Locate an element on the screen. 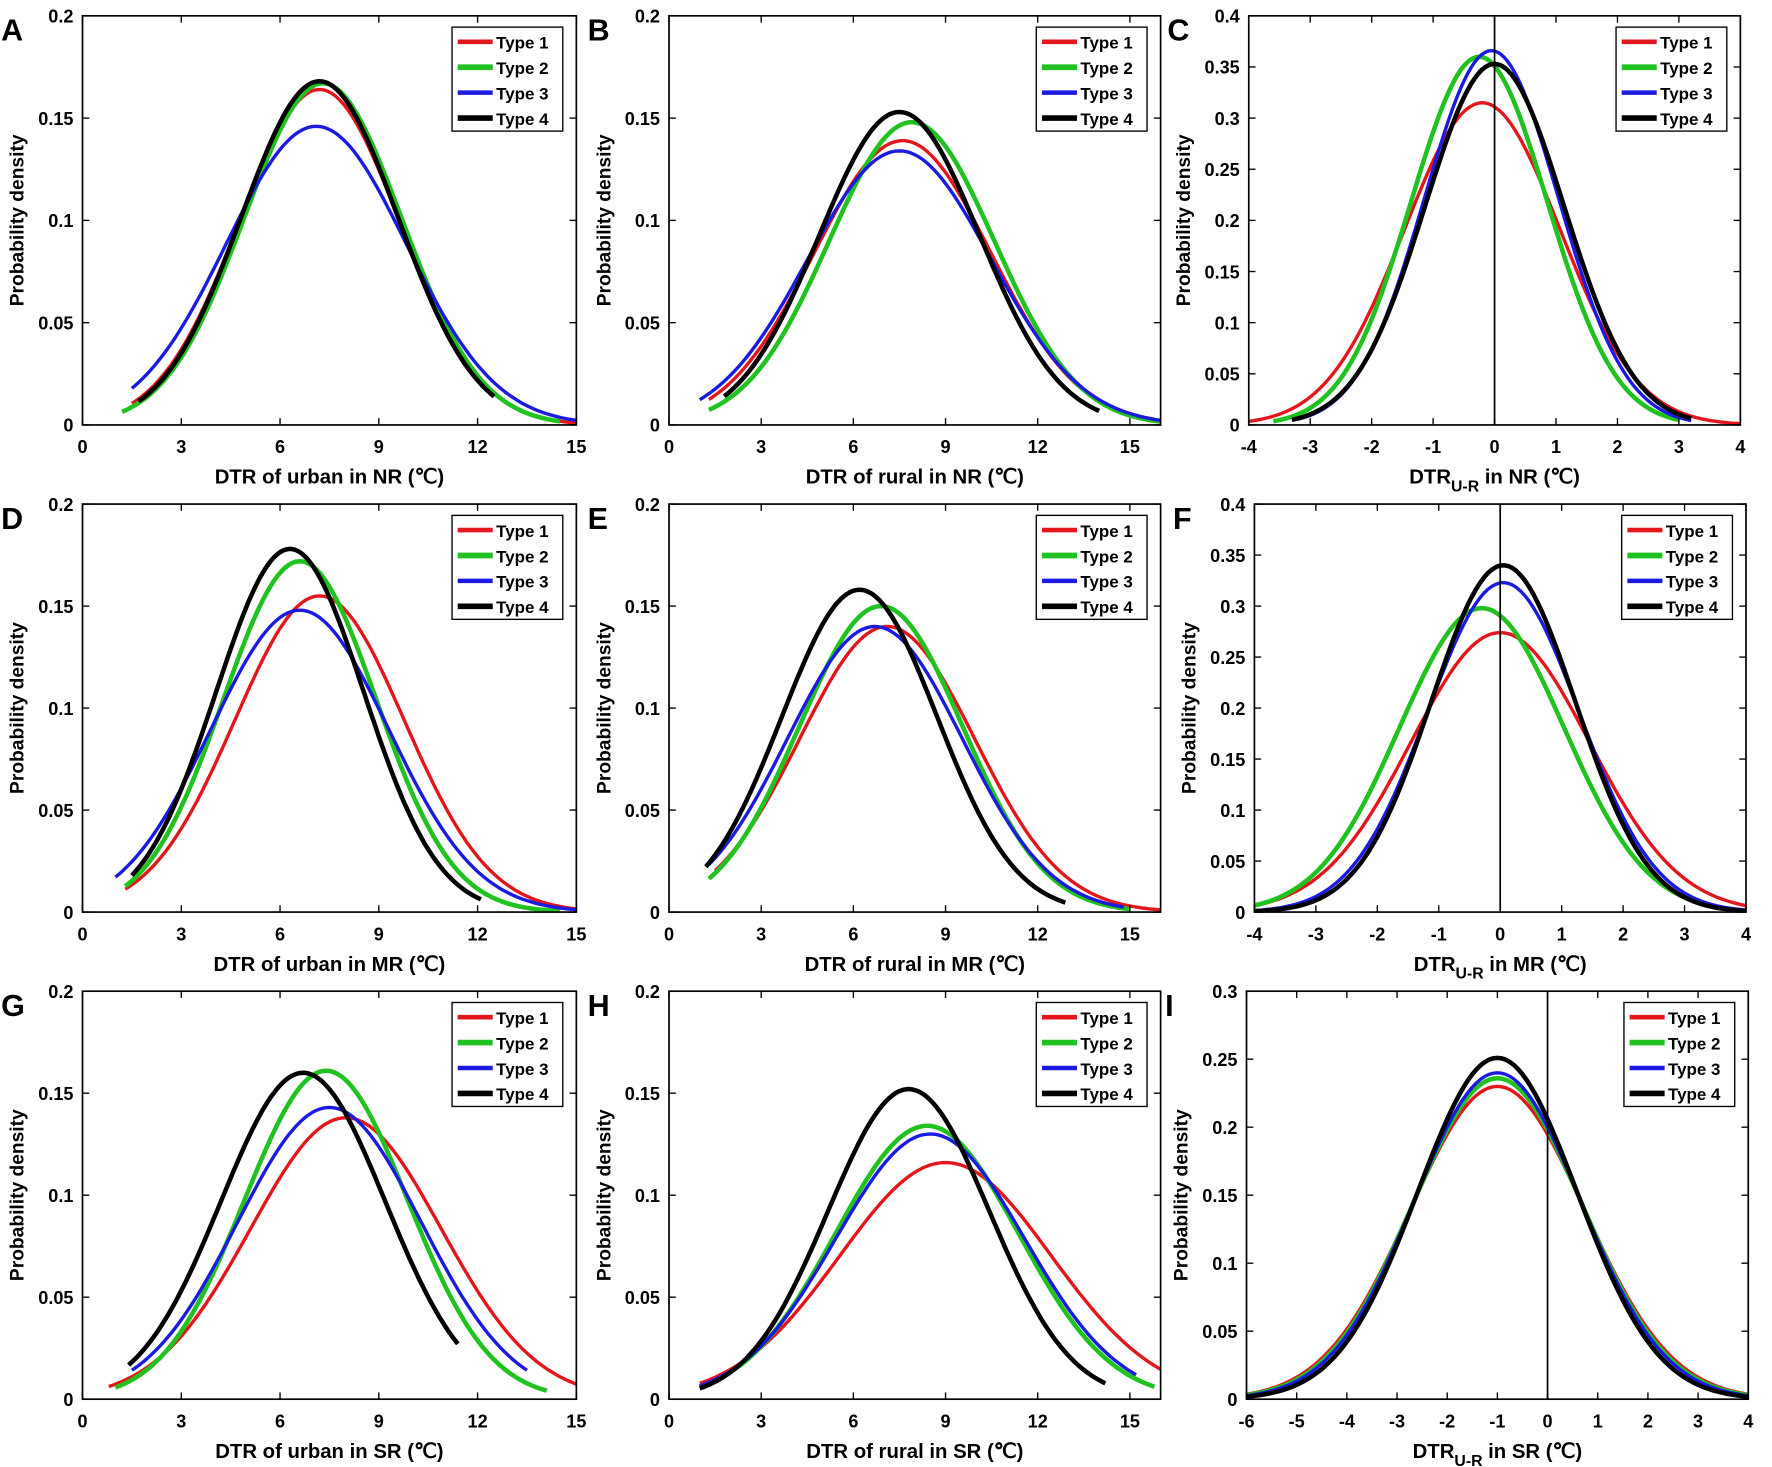 Image resolution: width=1772 pixels, height=1467 pixels. x-axis-label: DTR of rural in MR (℃) is located at coordinates (915, 965).